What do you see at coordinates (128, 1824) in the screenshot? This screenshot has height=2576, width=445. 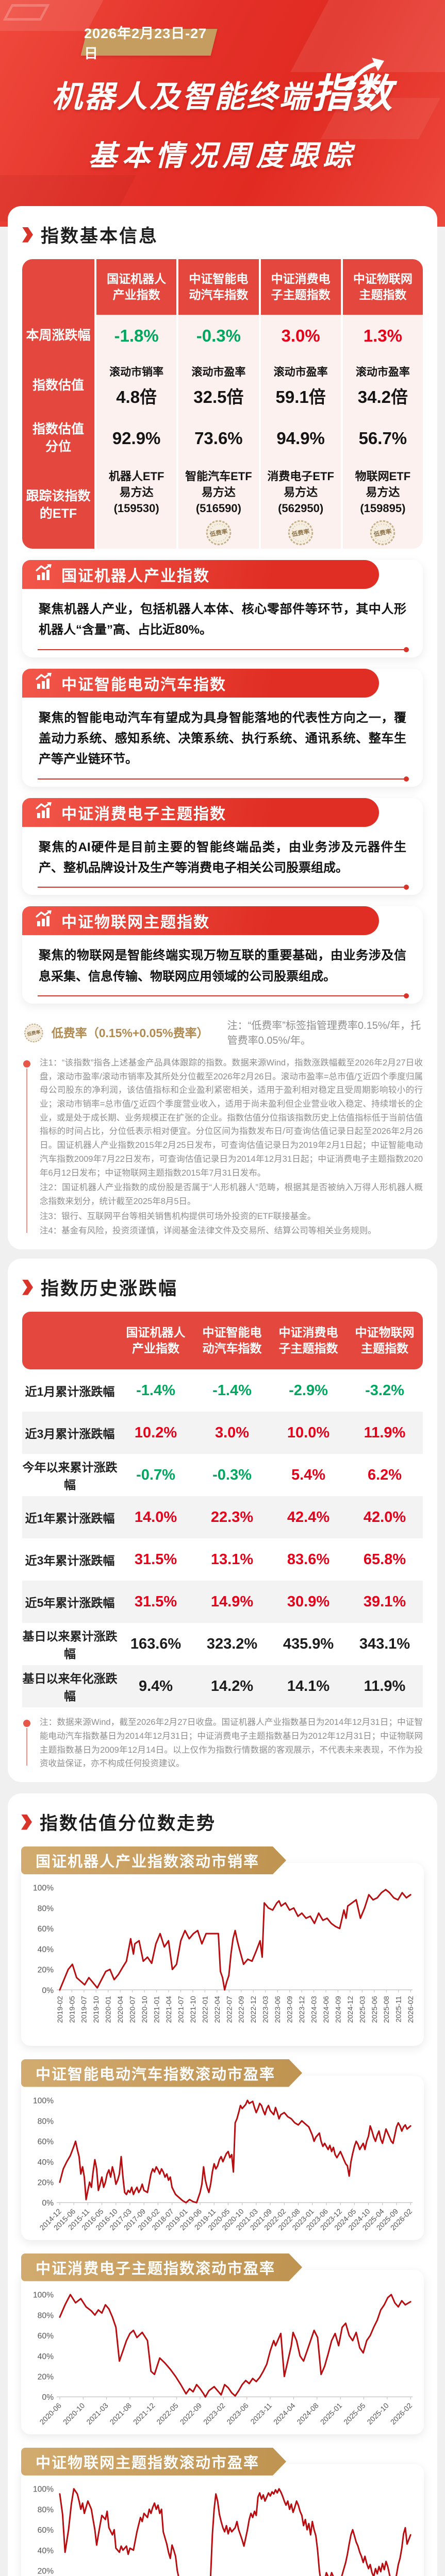 I see `section-title: 指数估值分位数走势` at bounding box center [128, 1824].